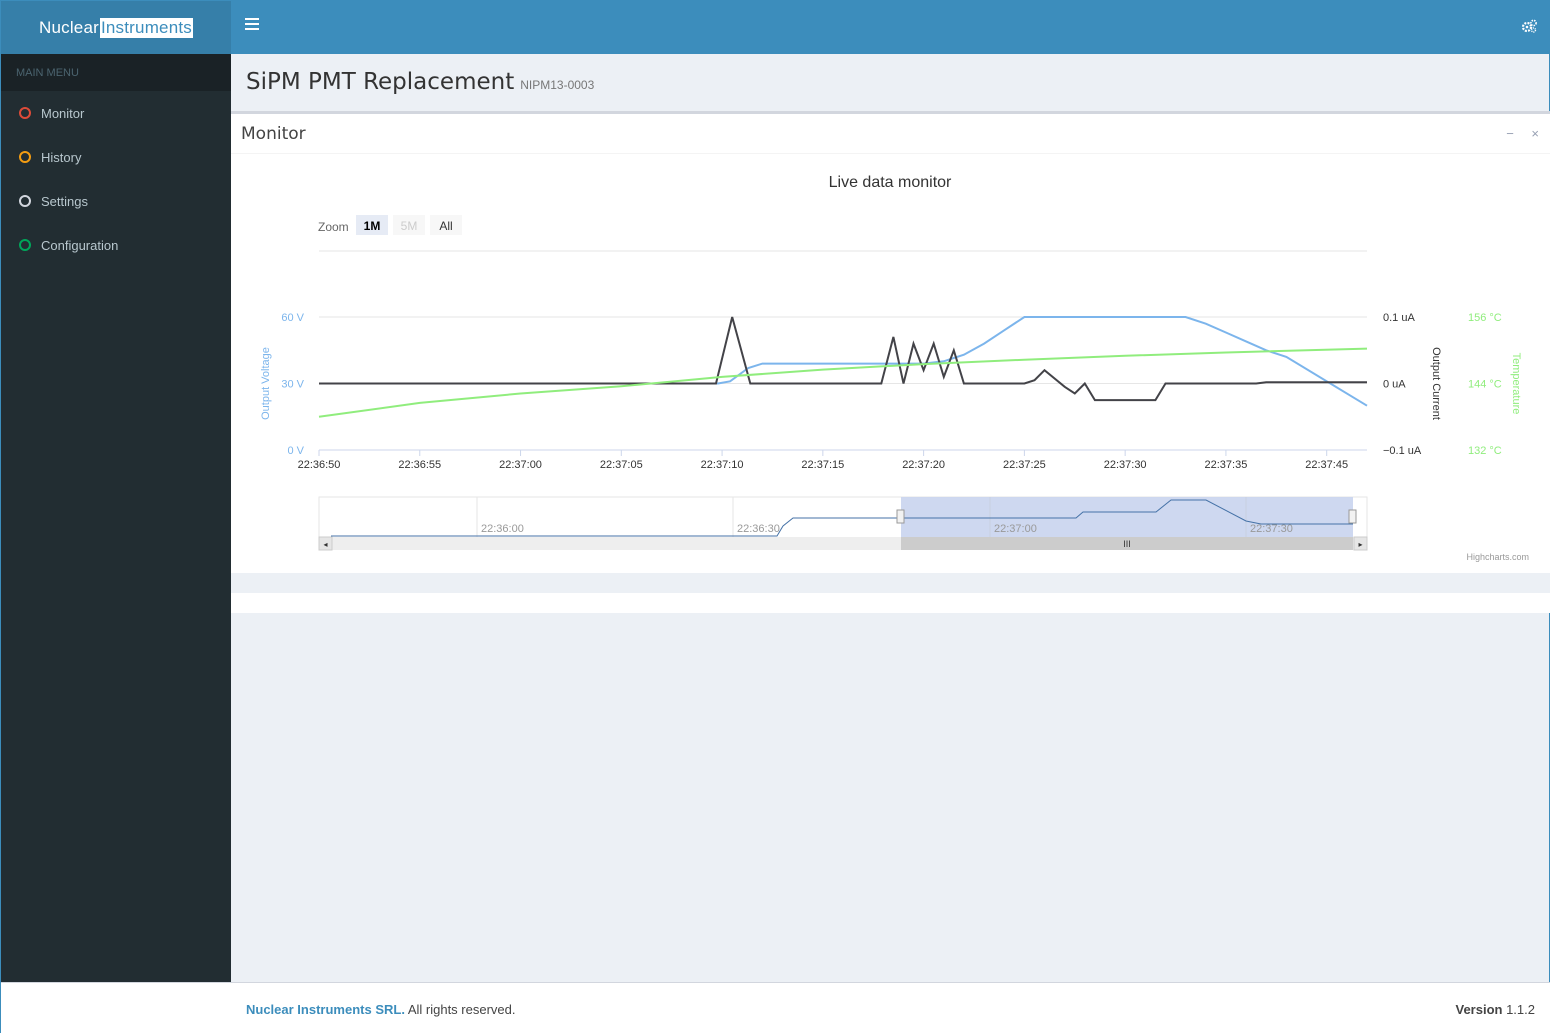 Image resolution: width=1550 pixels, height=1033 pixels. Describe the element at coordinates (116, 201) in the screenshot. I see `sidebar-item-settings: Settings` at that location.